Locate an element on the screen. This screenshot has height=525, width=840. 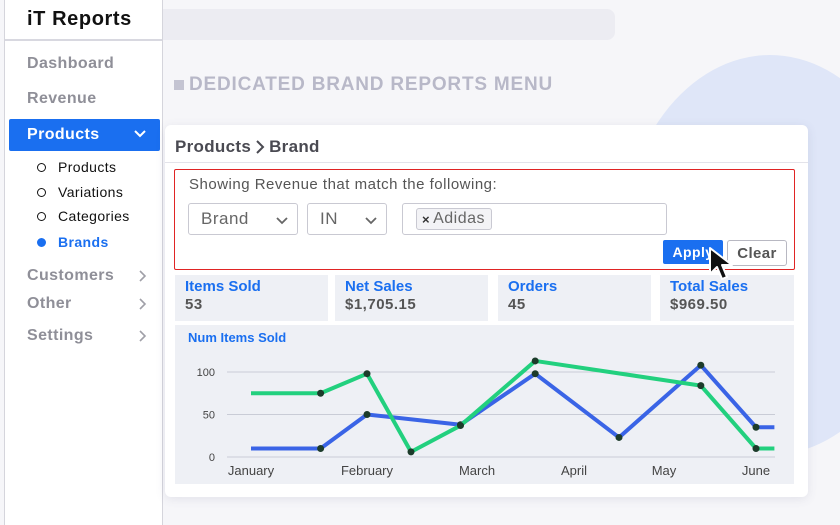
value-tag: × Adidas is located at coordinates (454, 219).